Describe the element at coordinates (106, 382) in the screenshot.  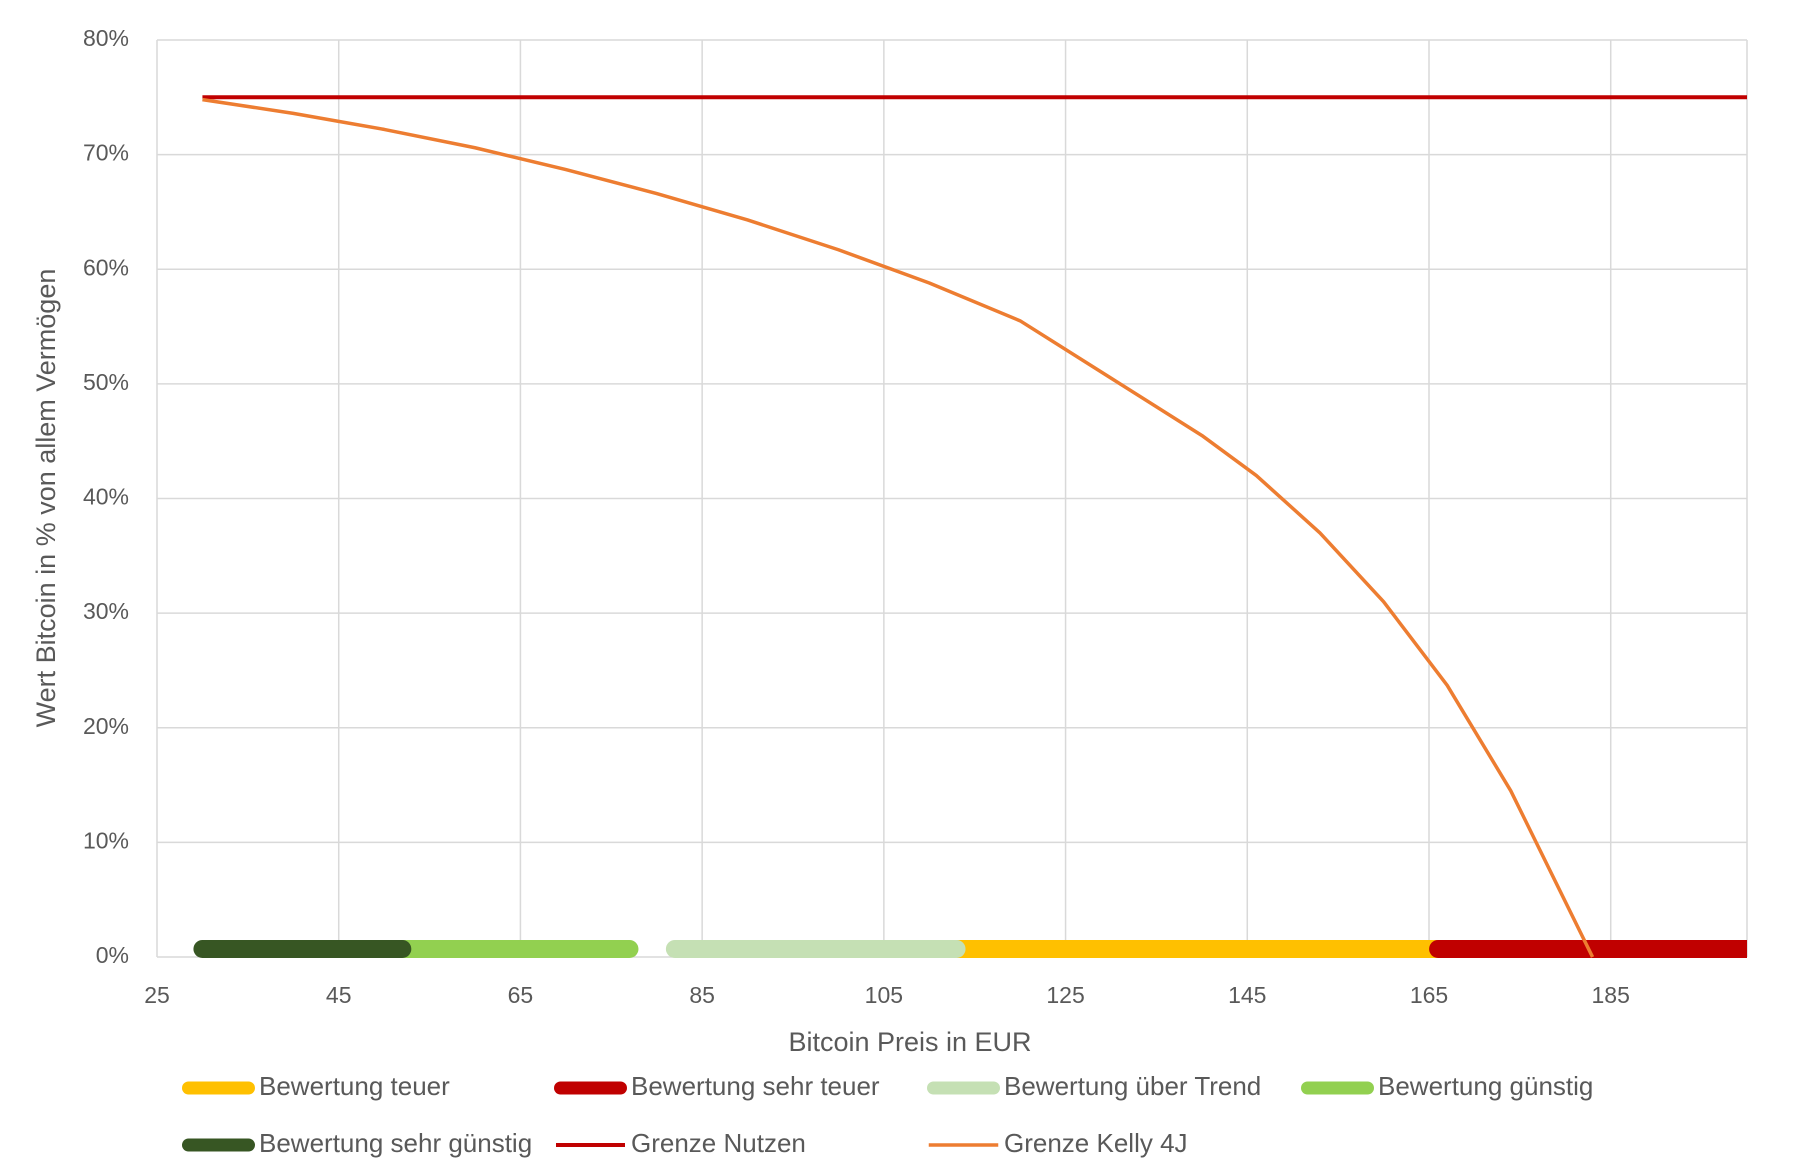
I see `y-tick-label: 50%` at that location.